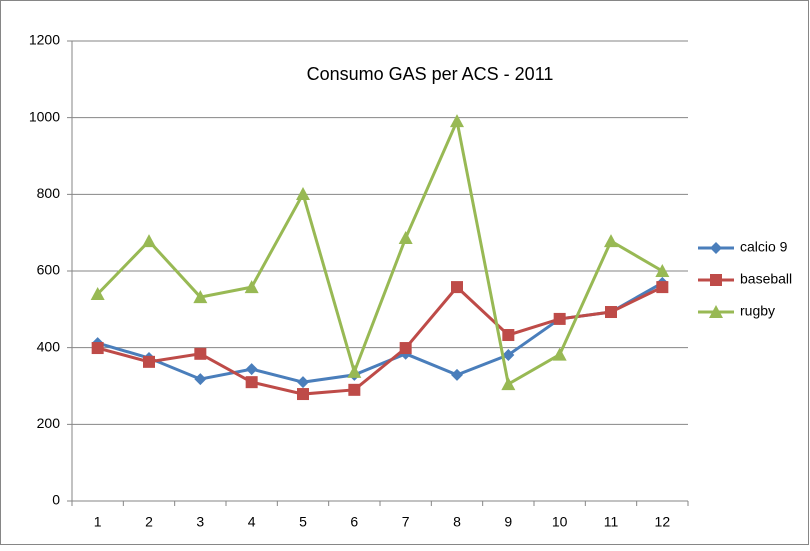 The width and height of the screenshot is (810, 551). Describe the element at coordinates (380, 340) in the screenshot. I see `series-line` at that location.